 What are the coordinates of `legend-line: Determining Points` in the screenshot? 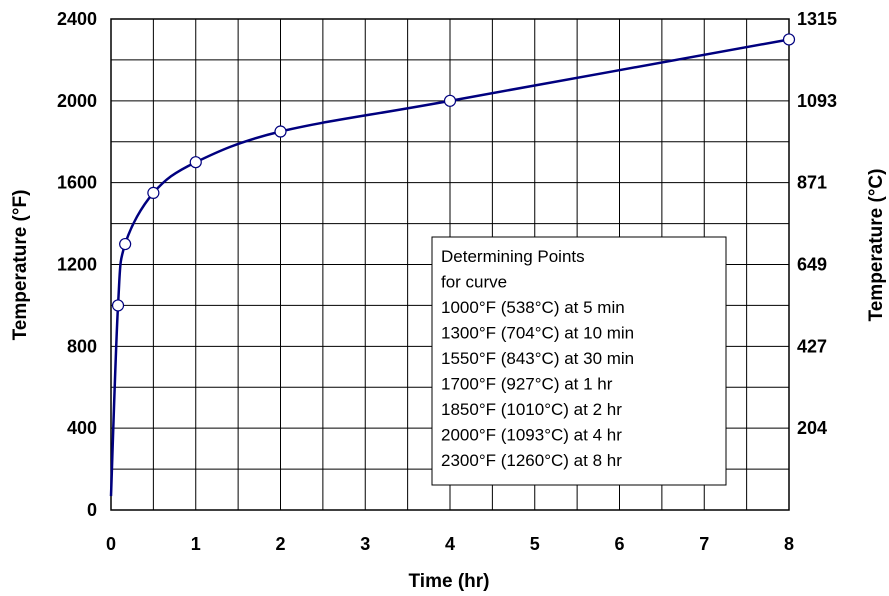 It's located at (513, 256).